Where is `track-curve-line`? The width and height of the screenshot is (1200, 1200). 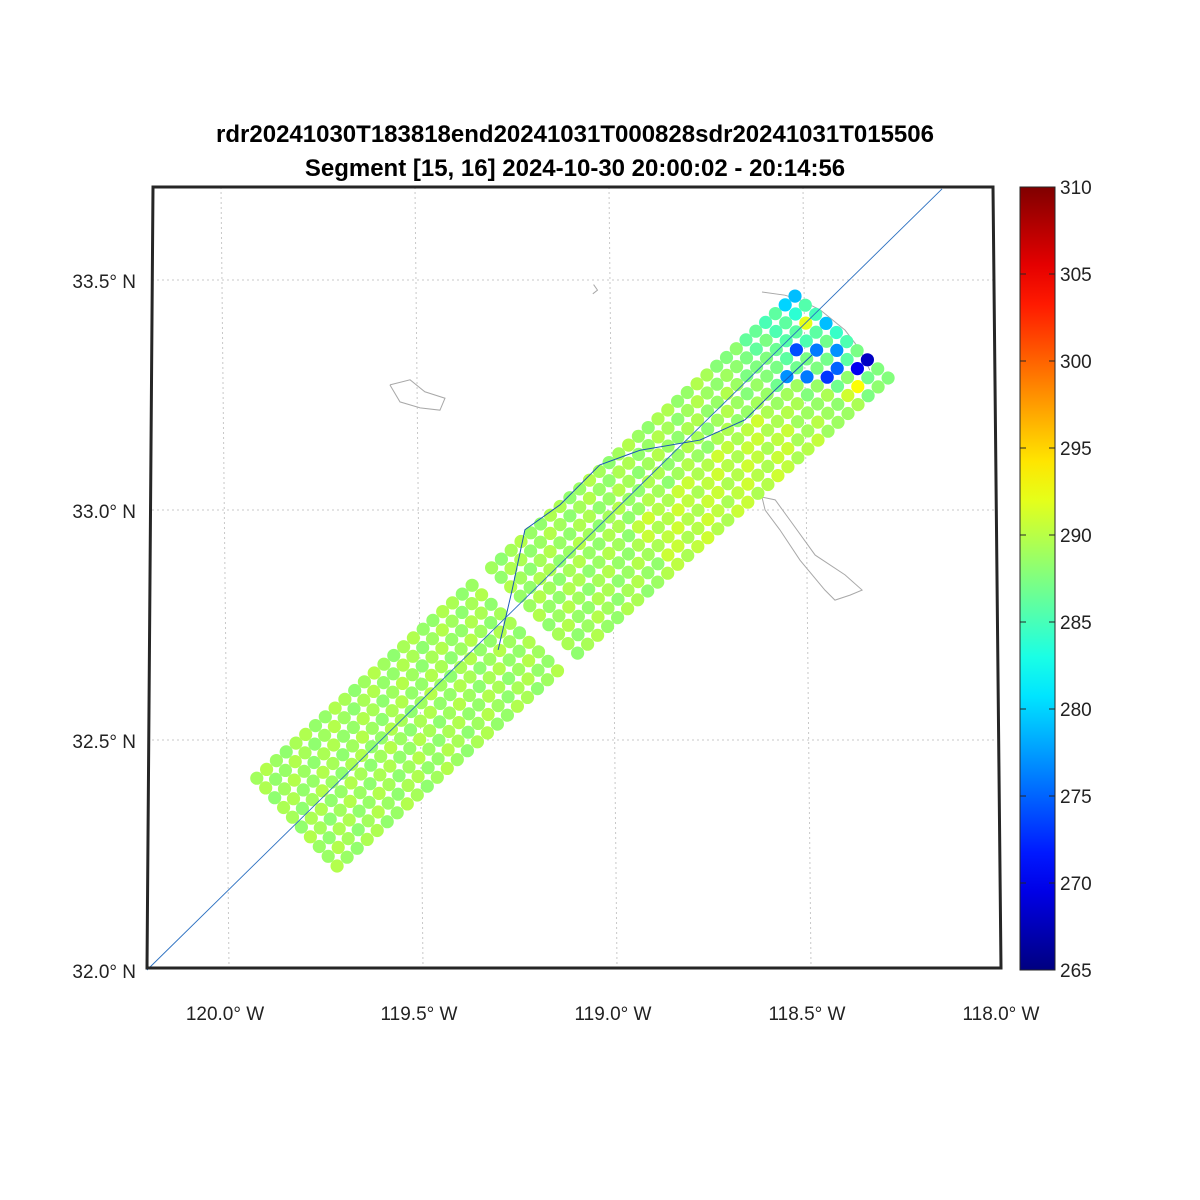 track-curve-line is located at coordinates (655, 502).